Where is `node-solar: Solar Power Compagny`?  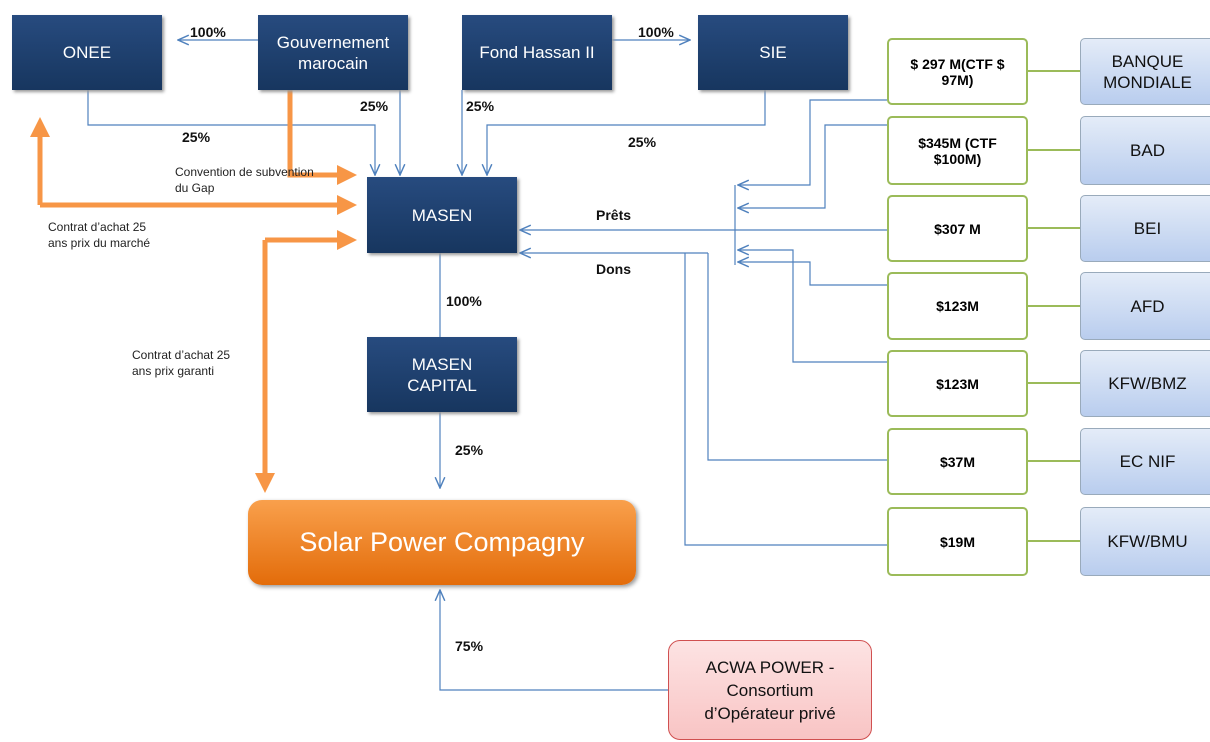 node-solar: Solar Power Compagny is located at coordinates (442, 542).